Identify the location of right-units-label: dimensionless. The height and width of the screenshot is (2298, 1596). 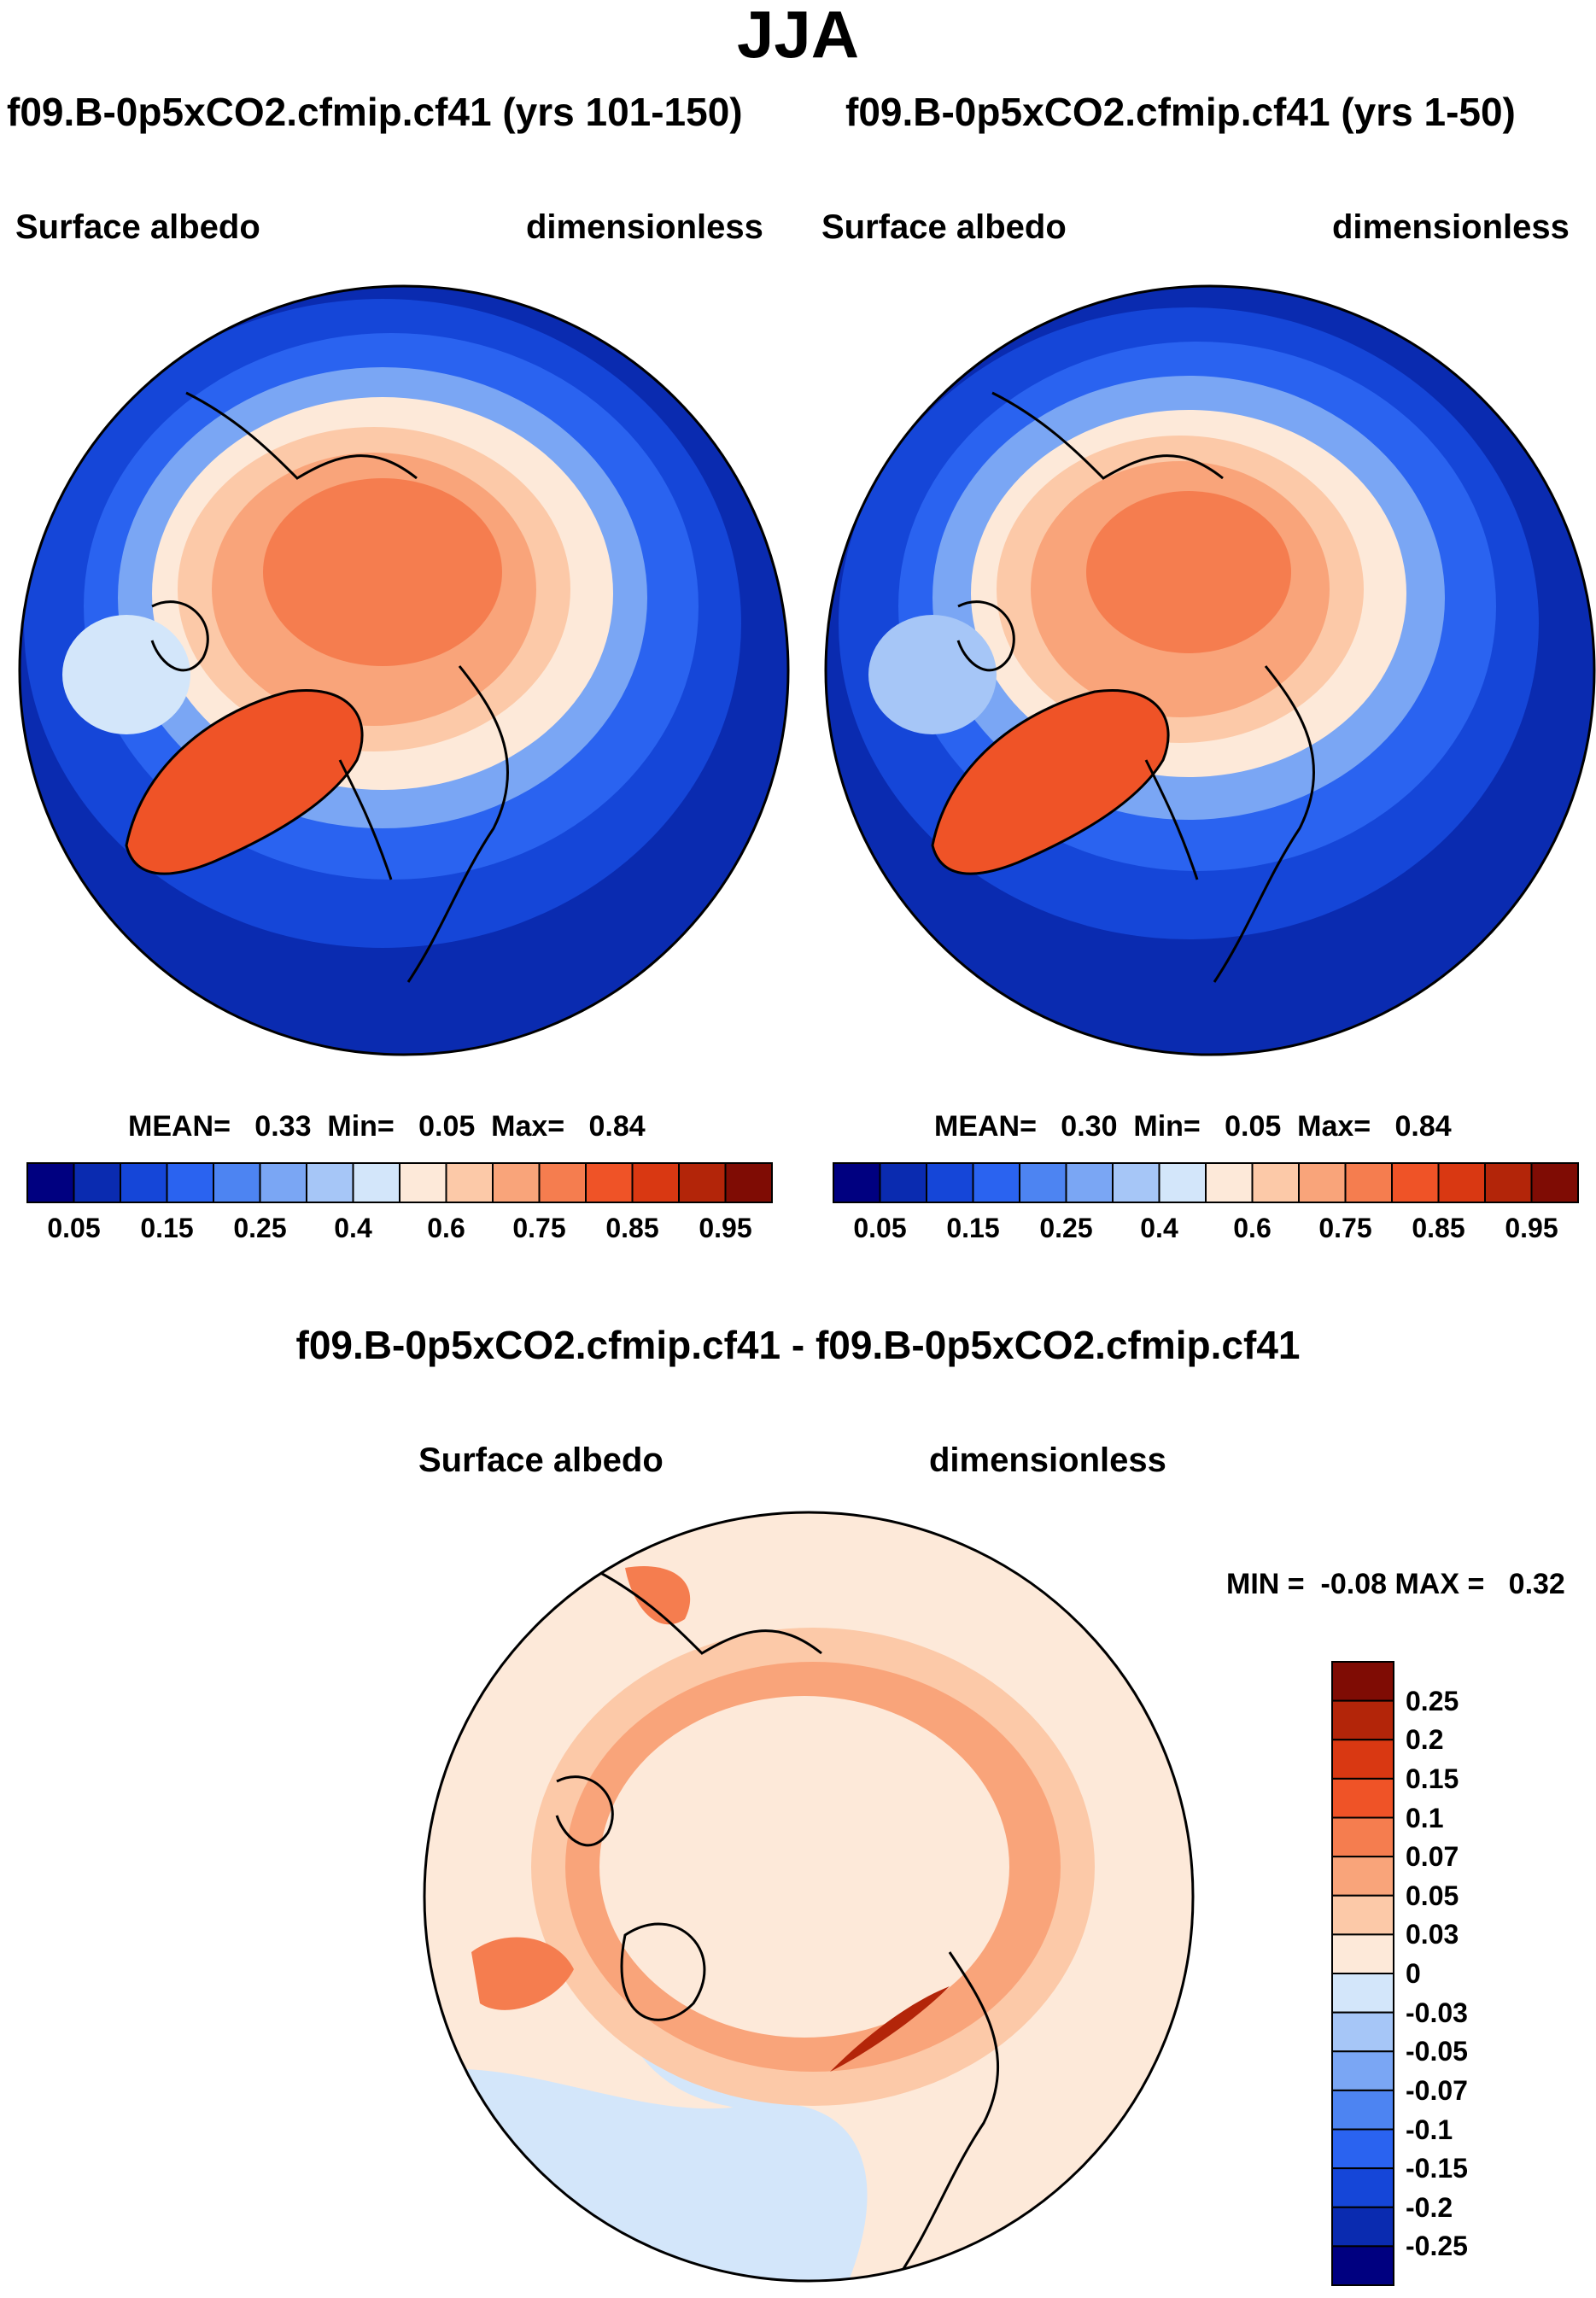
(1451, 227).